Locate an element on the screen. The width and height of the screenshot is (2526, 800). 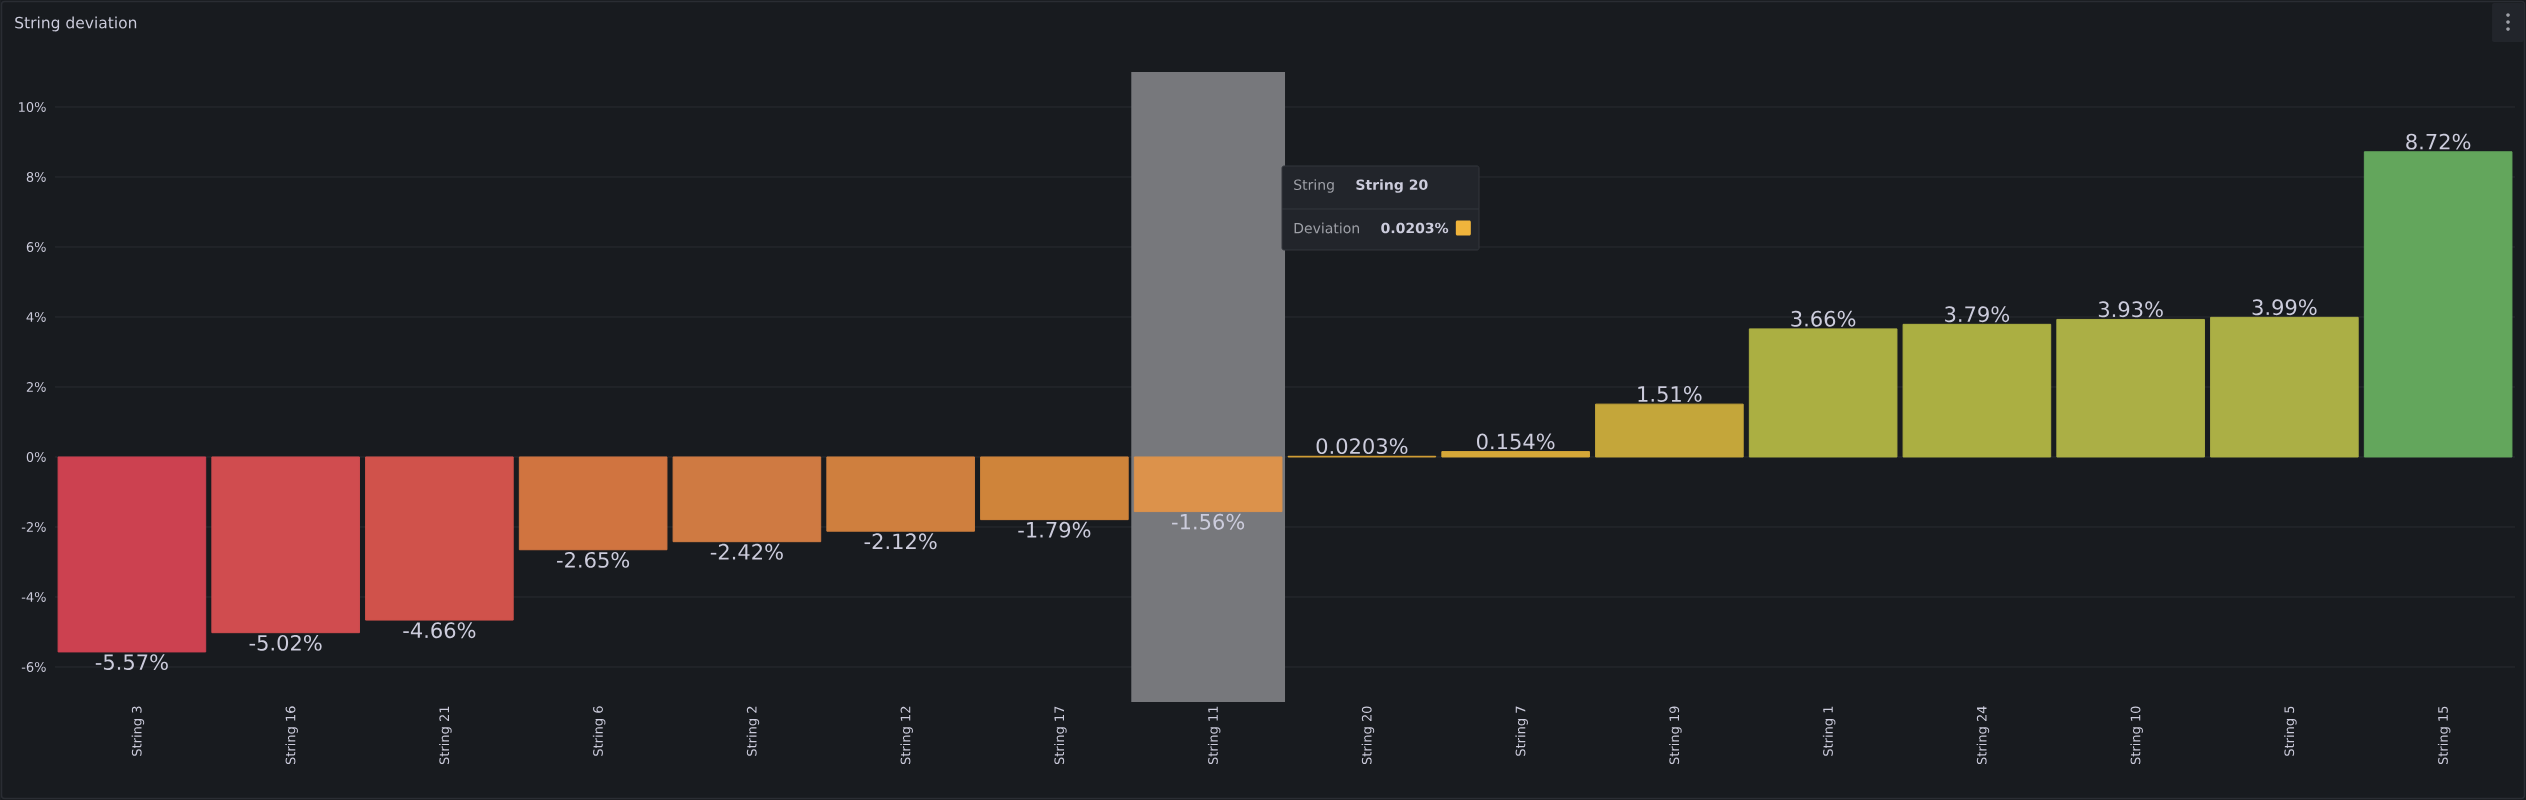
data-label: -5.02% is located at coordinates (285, 642).